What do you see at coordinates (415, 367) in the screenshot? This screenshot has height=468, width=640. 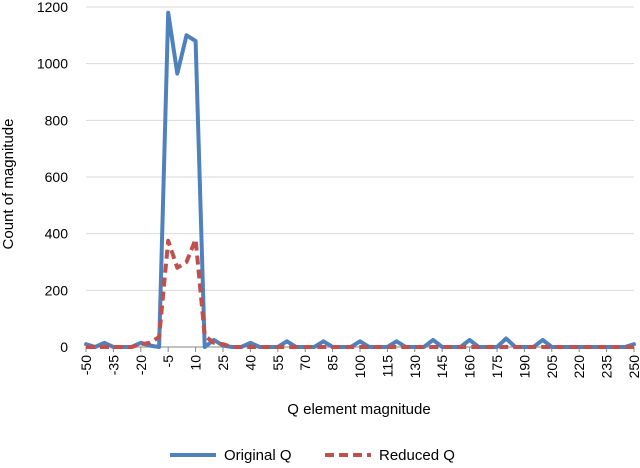 I see `x-tick-label: 130` at bounding box center [415, 367].